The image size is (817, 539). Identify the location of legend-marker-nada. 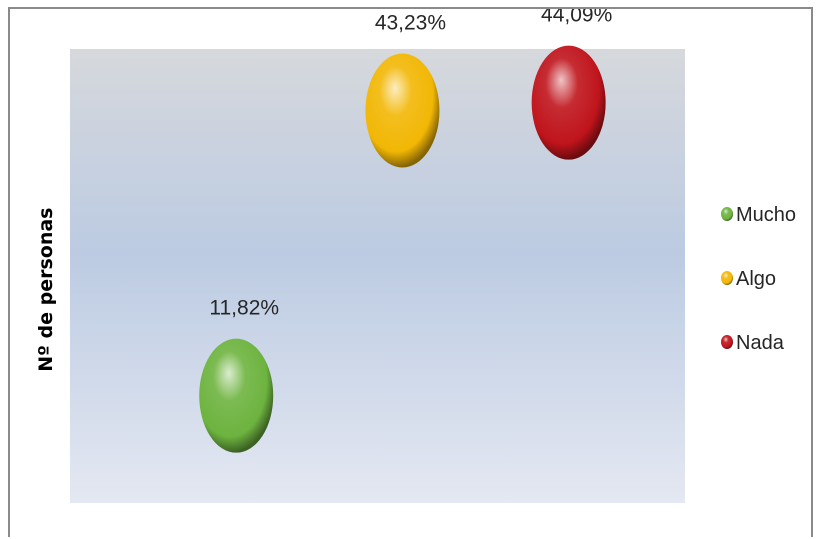
(727, 342).